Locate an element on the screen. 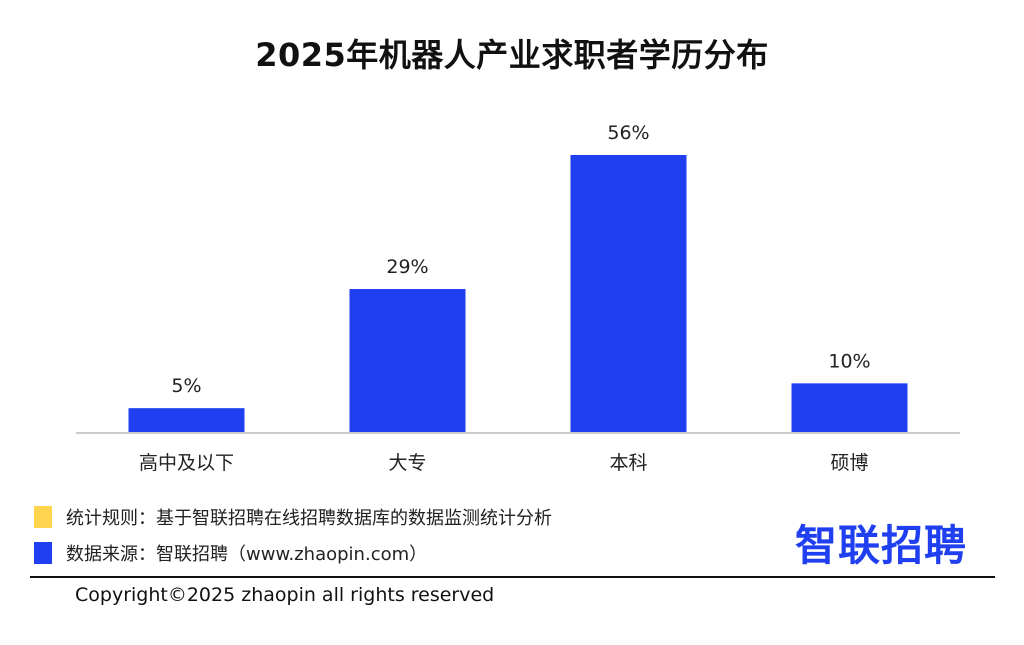  data-label-2: 56% is located at coordinates (628, 133).